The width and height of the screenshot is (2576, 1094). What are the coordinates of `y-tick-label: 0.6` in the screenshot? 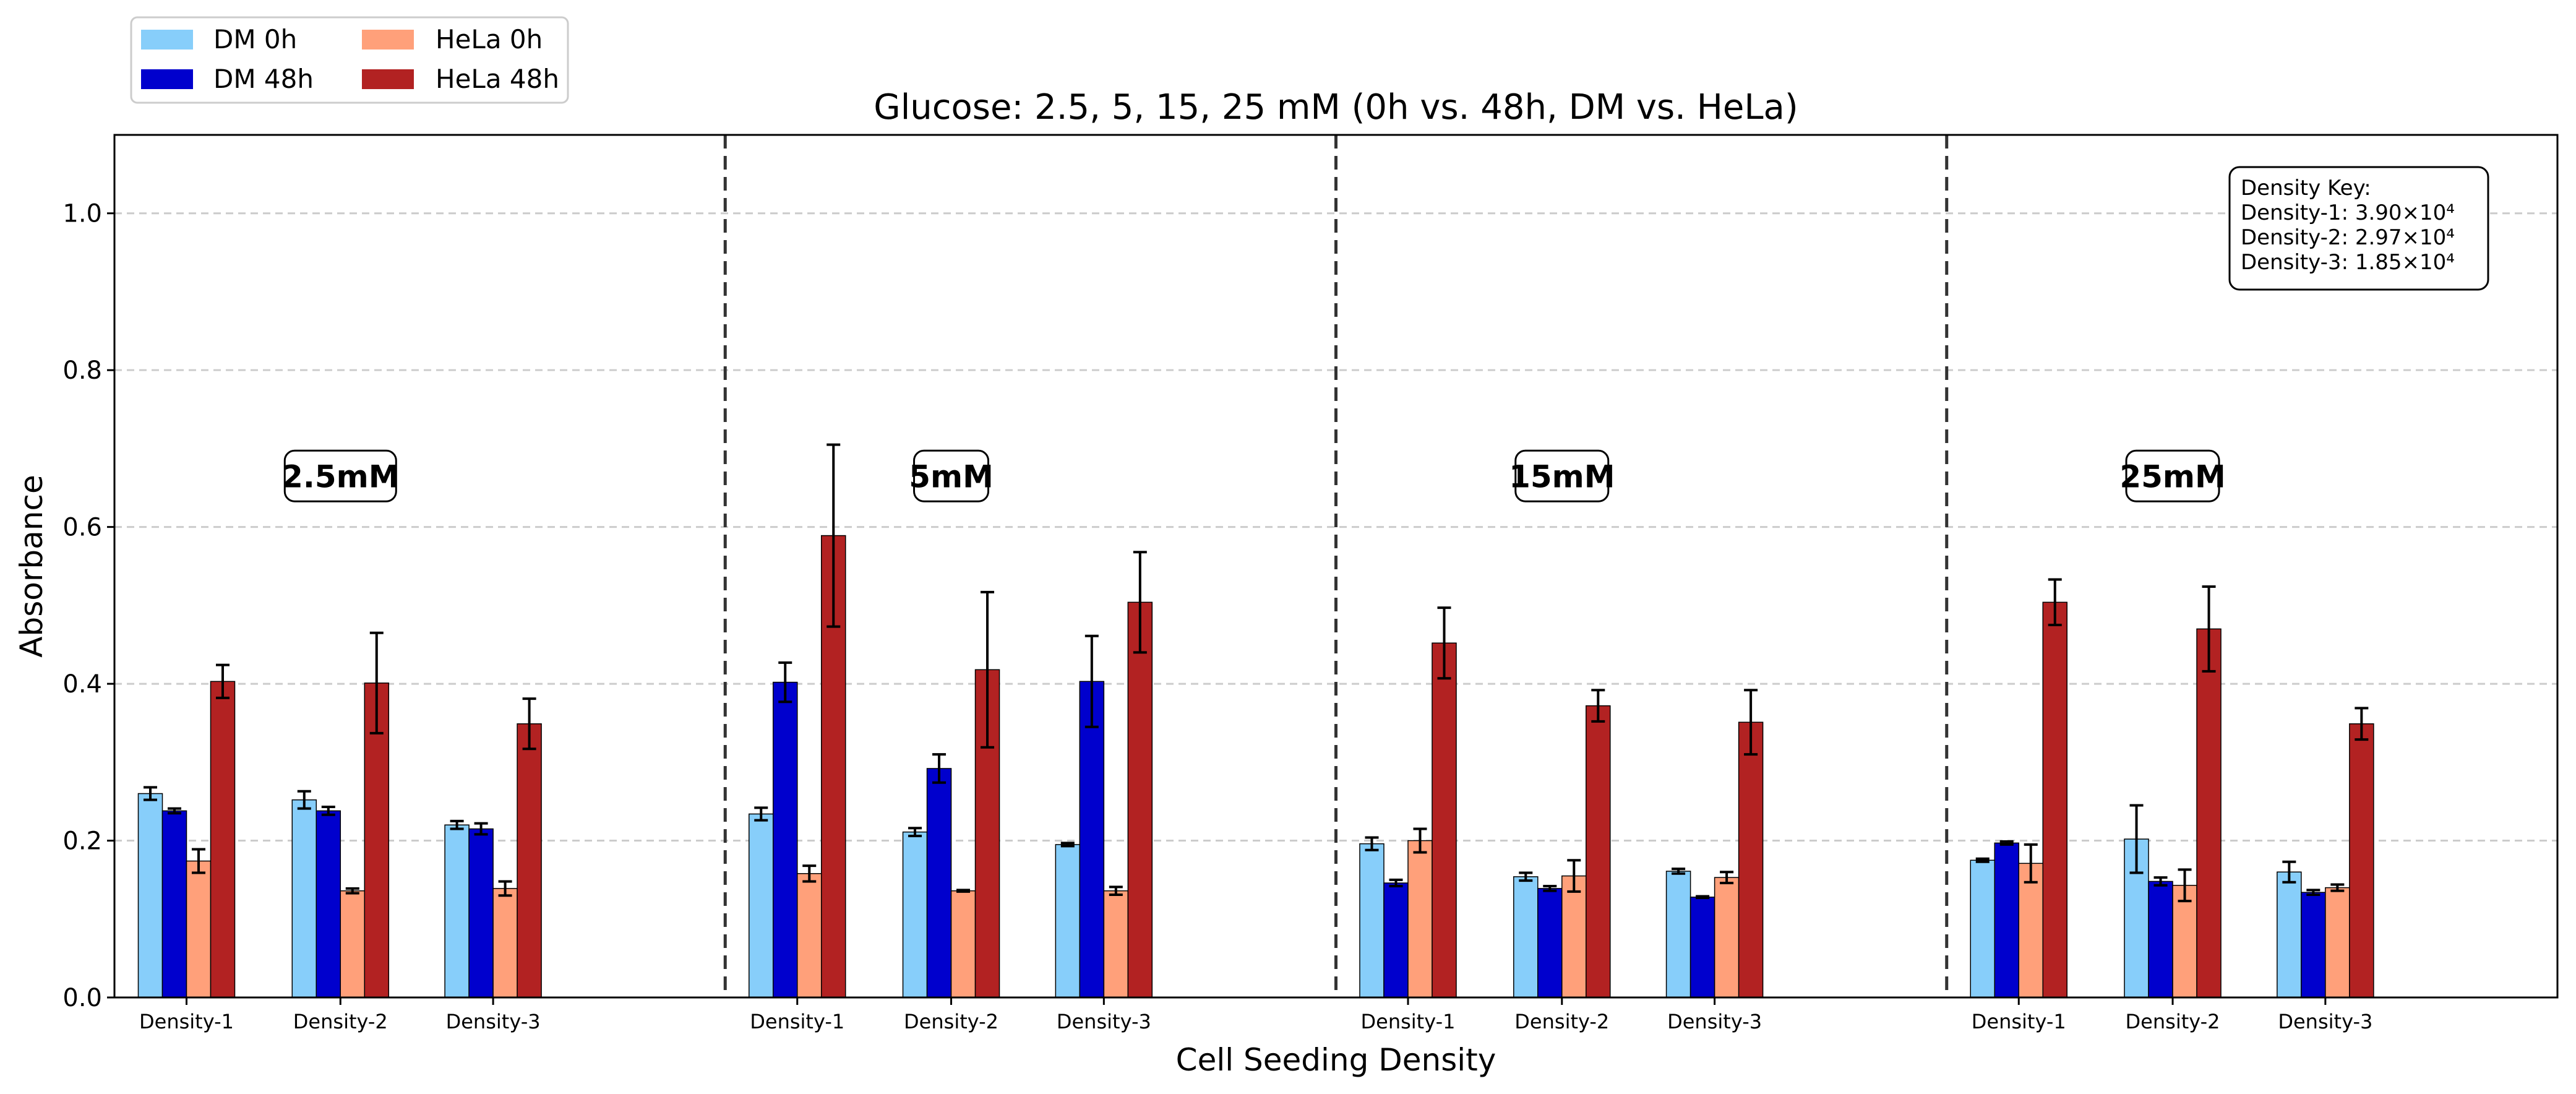 It's located at (82, 528).